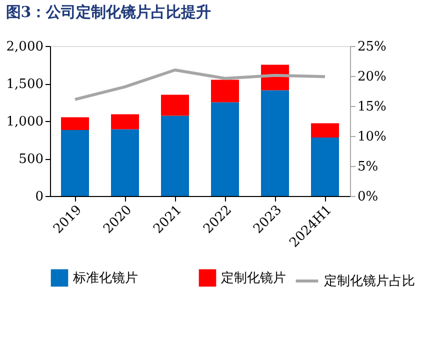 This screenshot has width=443, height=342. Describe the element at coordinates (368, 167) in the screenshot. I see `y2-tick-label: 5%` at that location.